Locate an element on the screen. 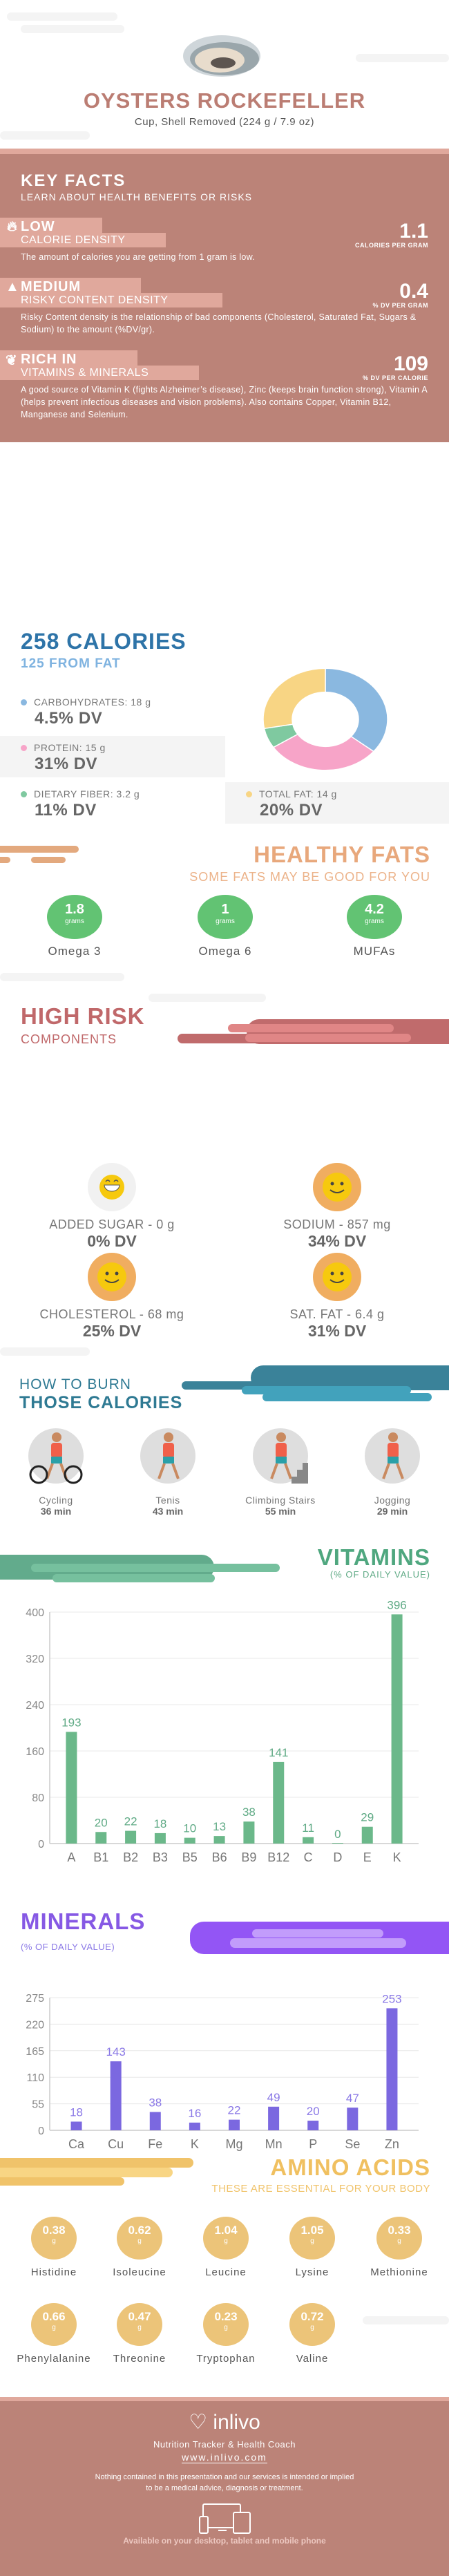  x-tick-label: Fe is located at coordinates (155, 2144).